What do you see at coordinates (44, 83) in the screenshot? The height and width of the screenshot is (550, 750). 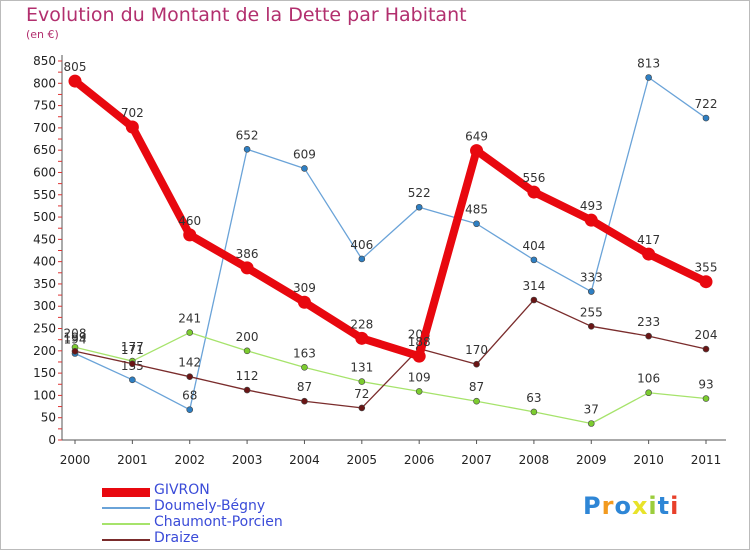 I see `y-tick-label: 800` at bounding box center [44, 83].